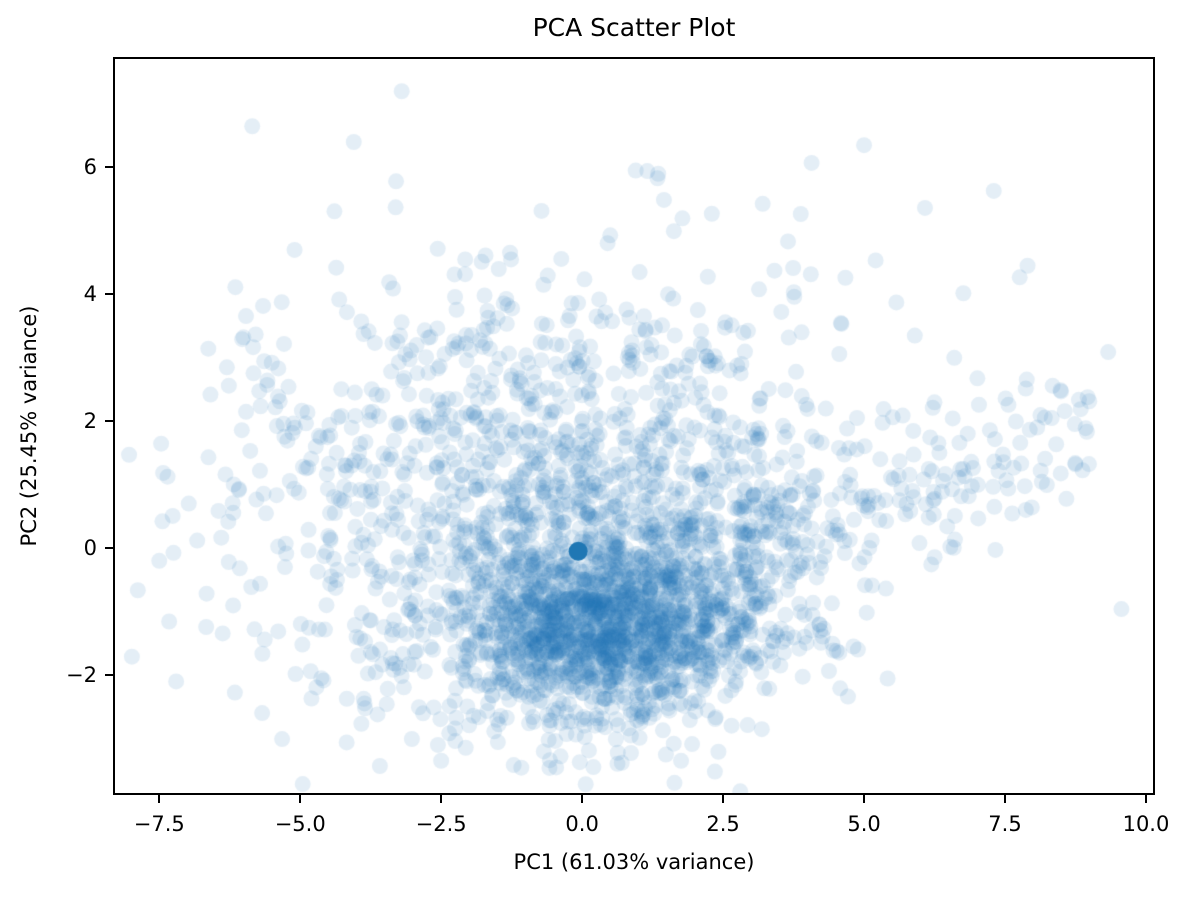 Image resolution: width=1193 pixels, height=898 pixels. What do you see at coordinates (159, 824) in the screenshot?
I see `x-tick-label: −7.5` at bounding box center [159, 824].